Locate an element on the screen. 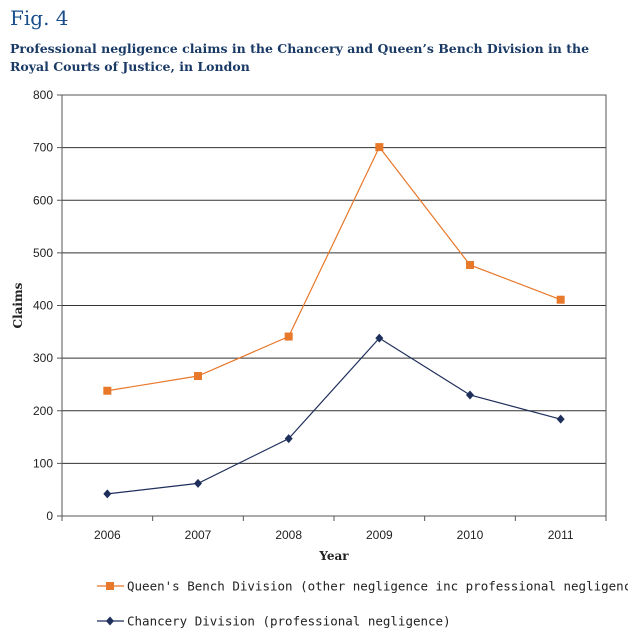  y-tick-label: 300 is located at coordinates (43, 358).